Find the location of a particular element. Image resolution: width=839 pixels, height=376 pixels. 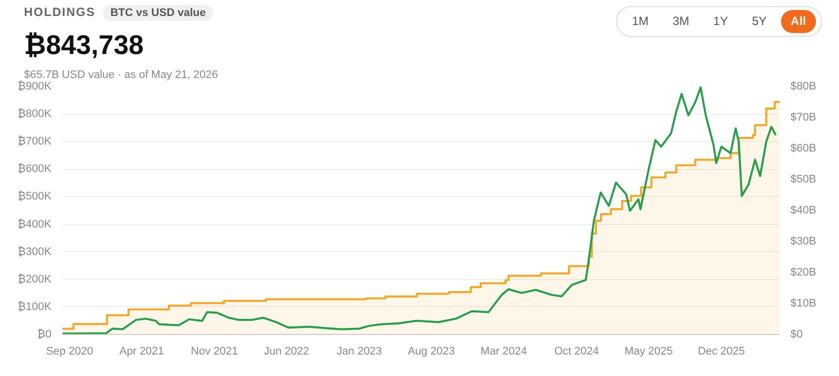

y2-tick-label: $70B is located at coordinates (803, 118).